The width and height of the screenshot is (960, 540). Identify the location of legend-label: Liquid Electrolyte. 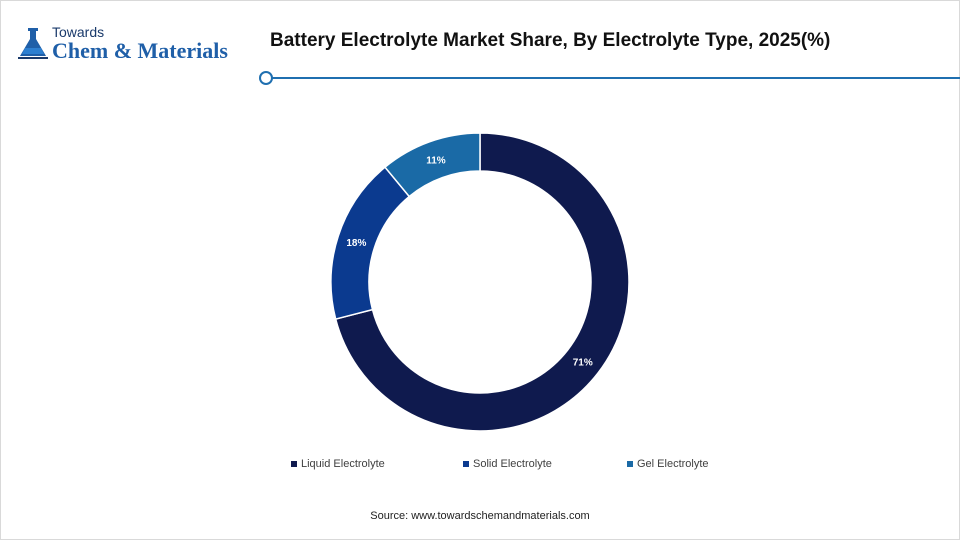
(343, 464).